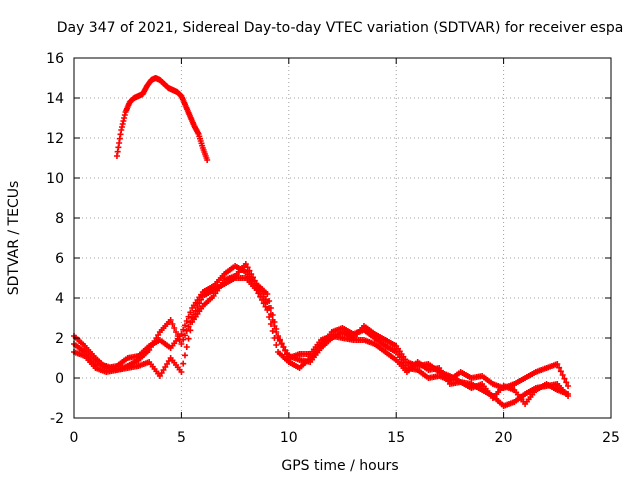 This screenshot has height=480, width=640. I want to click on y-tick-label: 4, so click(59, 299).